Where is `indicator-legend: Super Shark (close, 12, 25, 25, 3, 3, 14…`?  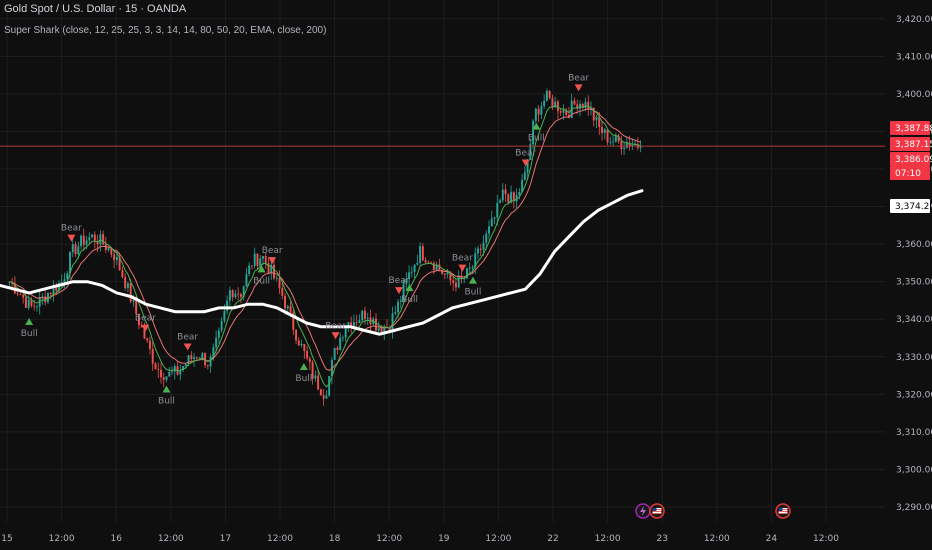 indicator-legend: Super Shark (close, 12, 25, 25, 3, 3, 14… is located at coordinates (165, 30).